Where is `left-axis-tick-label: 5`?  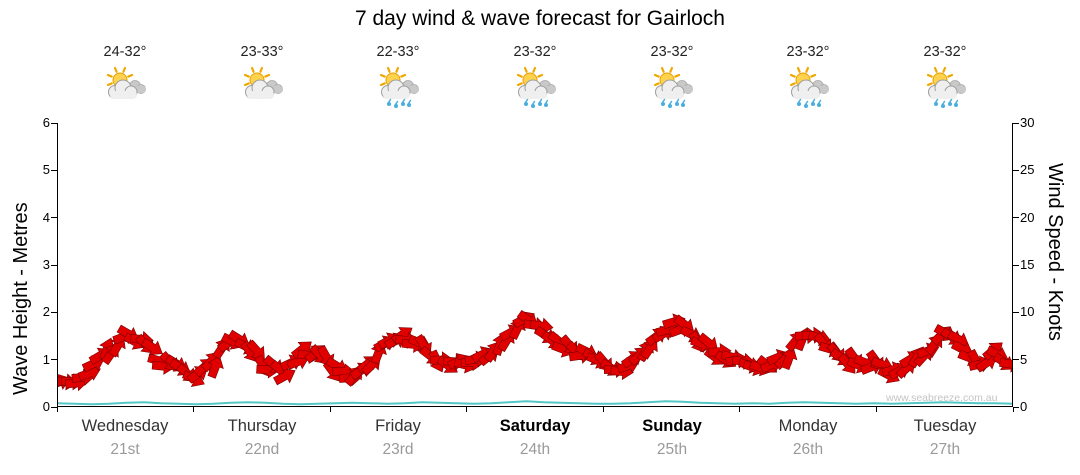
left-axis-tick-label: 5 is located at coordinates (46, 169).